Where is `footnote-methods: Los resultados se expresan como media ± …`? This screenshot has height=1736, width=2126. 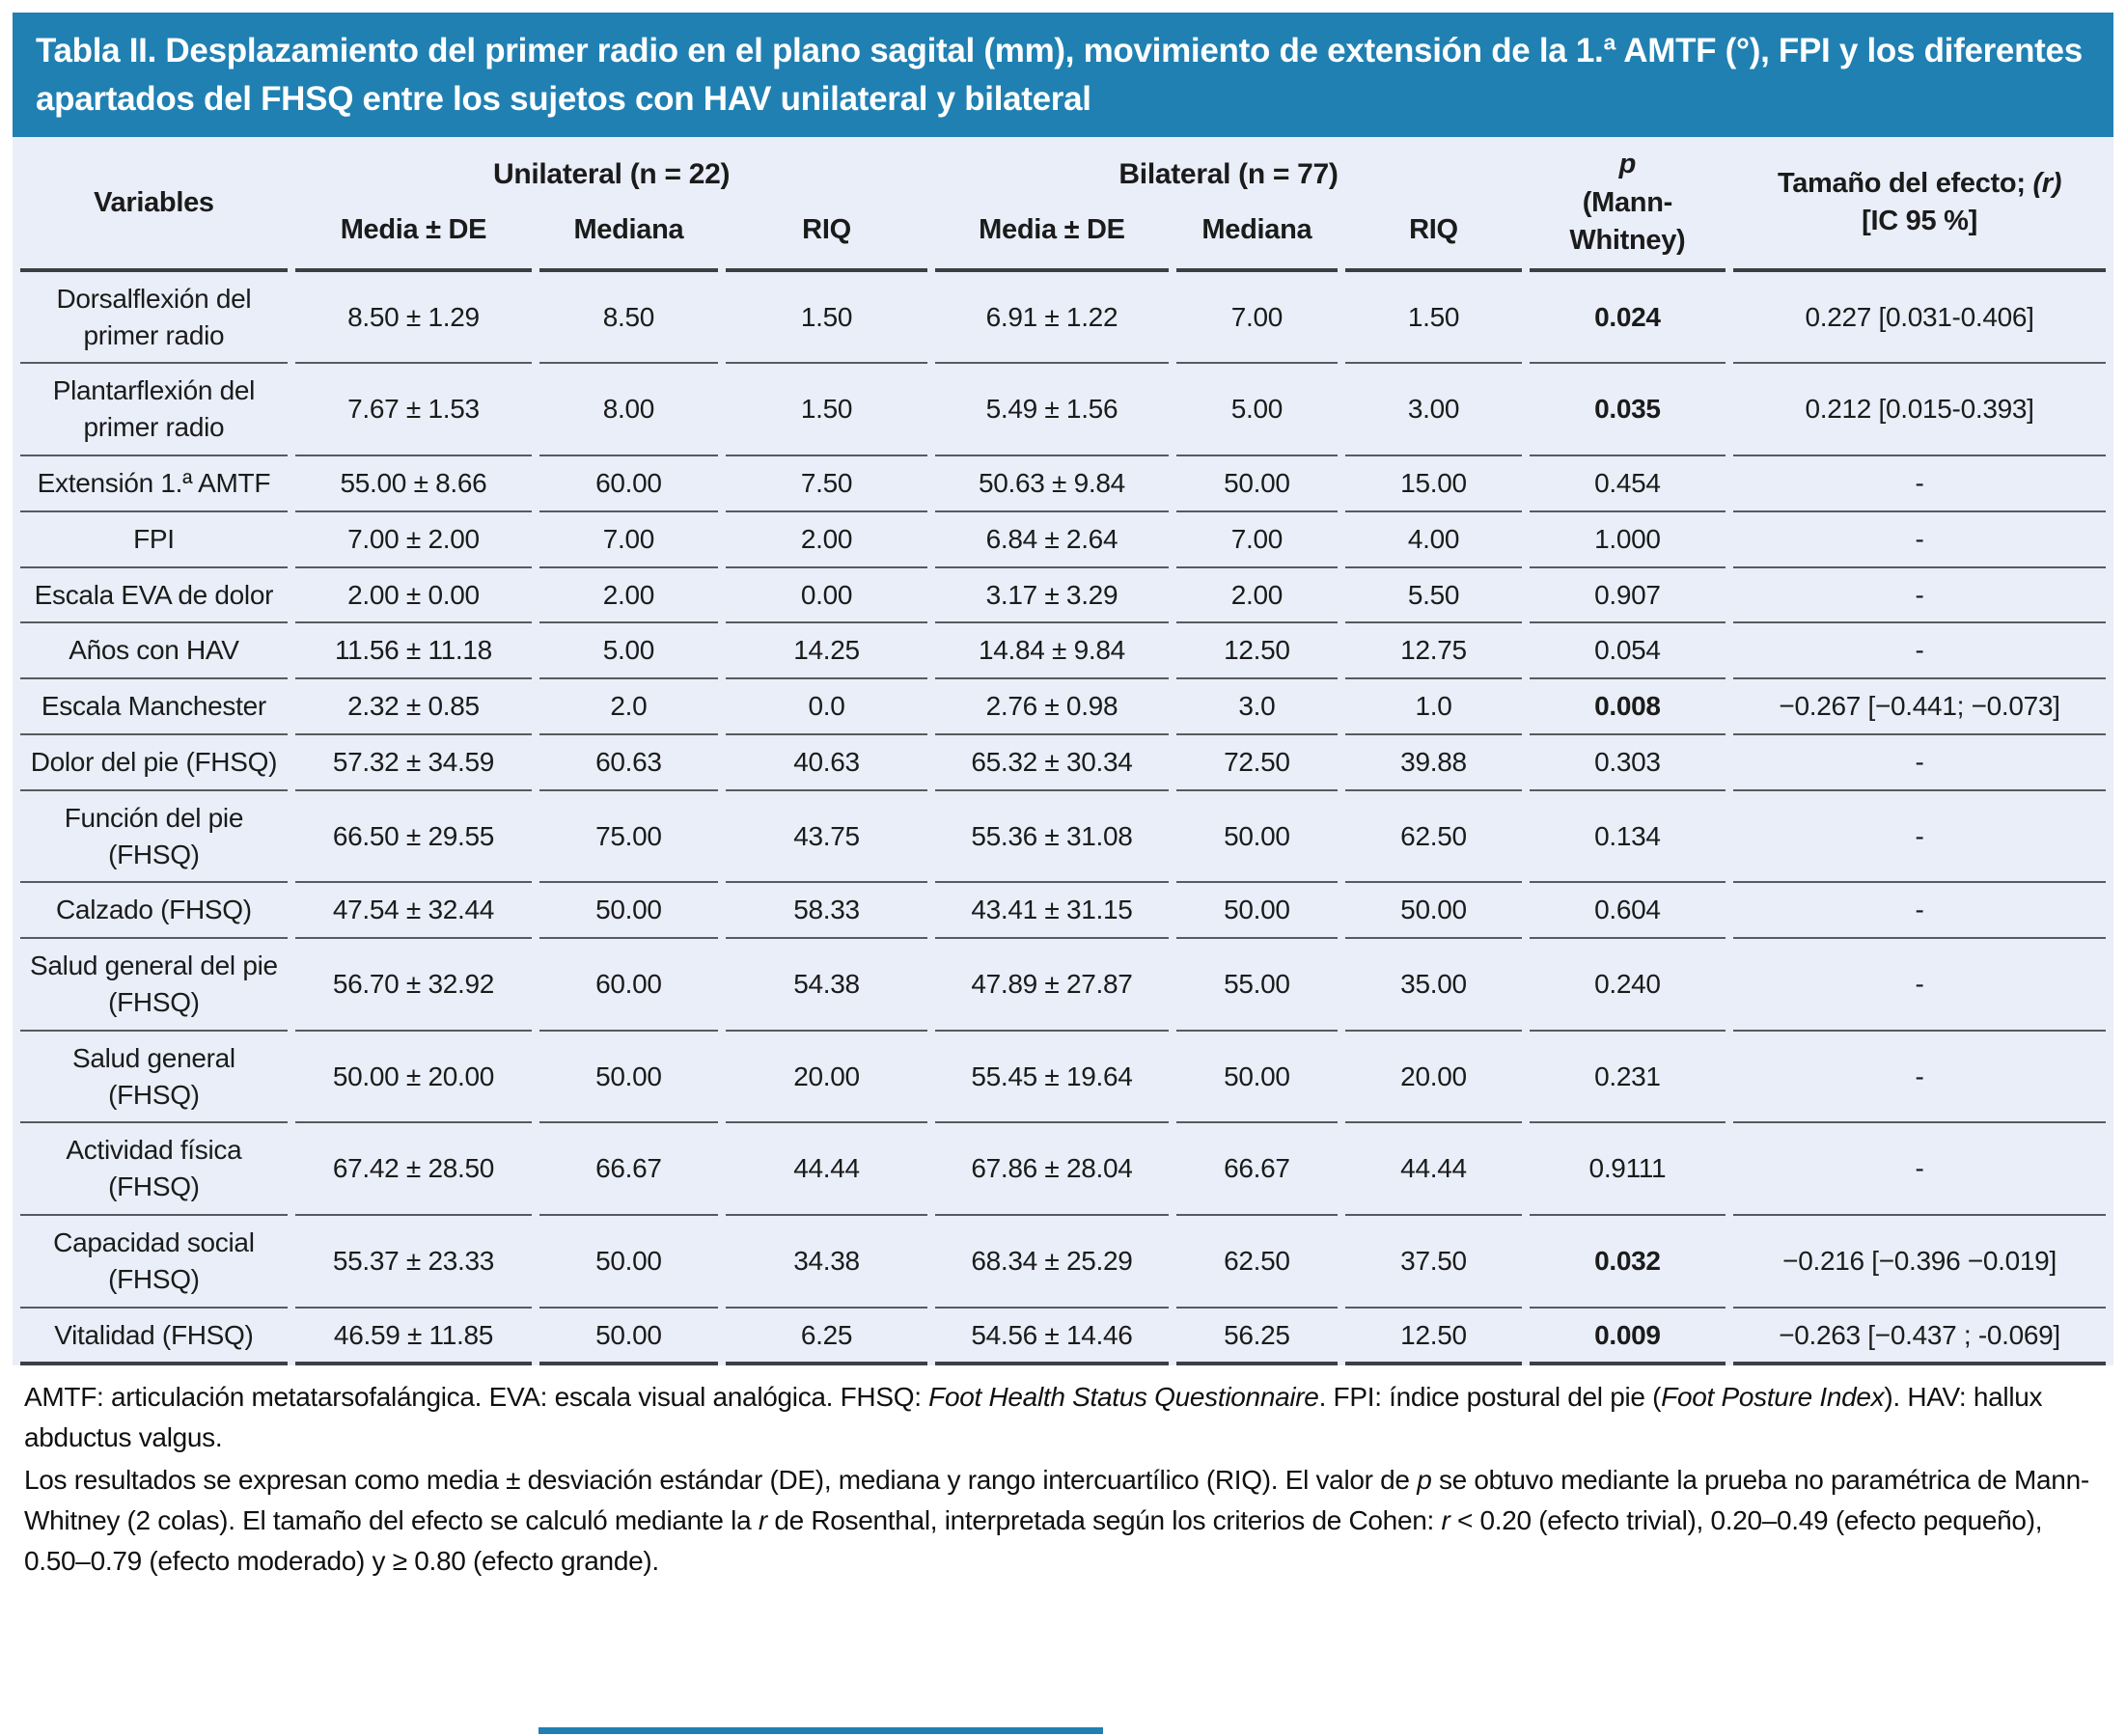
footnote-methods: Los resultados se expresan como media ± … is located at coordinates (1064, 1521).